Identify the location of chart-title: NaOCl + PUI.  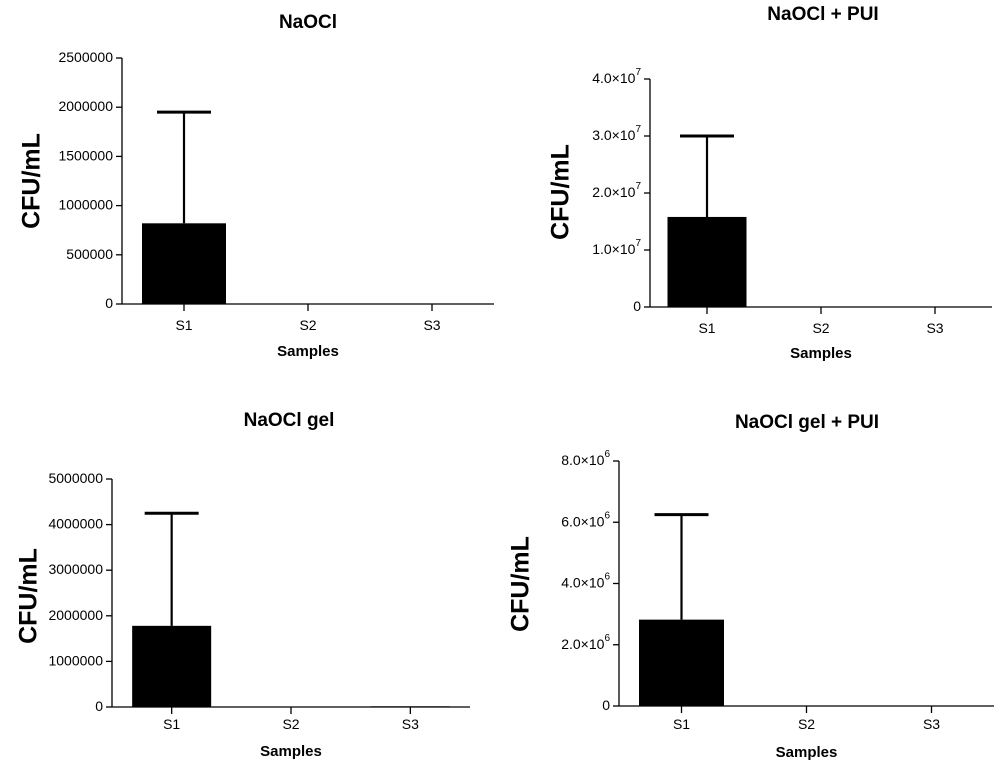
(822, 14).